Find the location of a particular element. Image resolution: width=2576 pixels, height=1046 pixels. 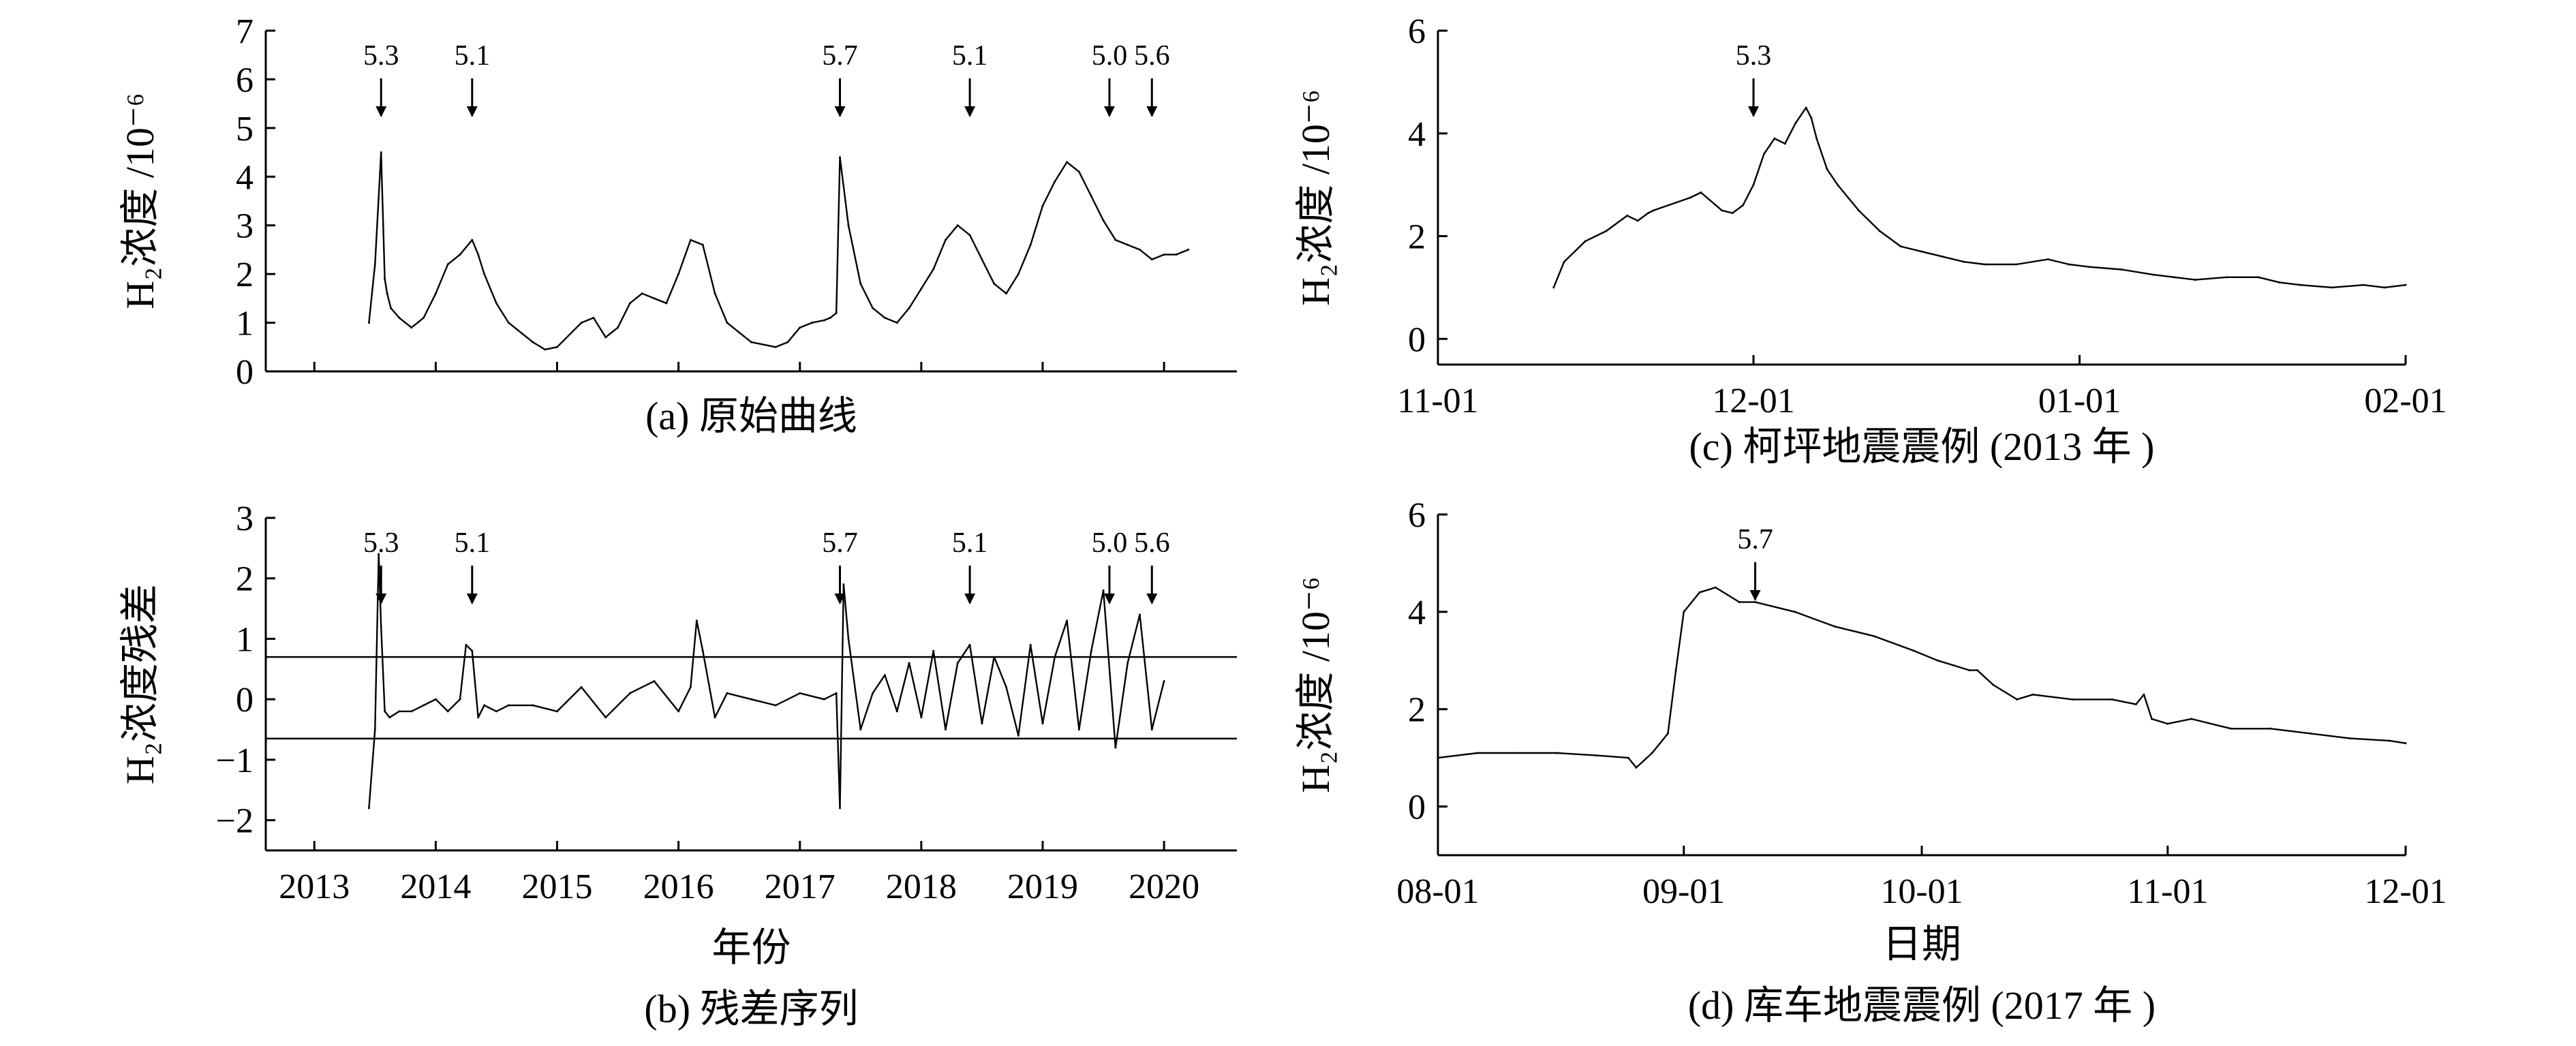

y-tick-label: 3 is located at coordinates (245, 227).